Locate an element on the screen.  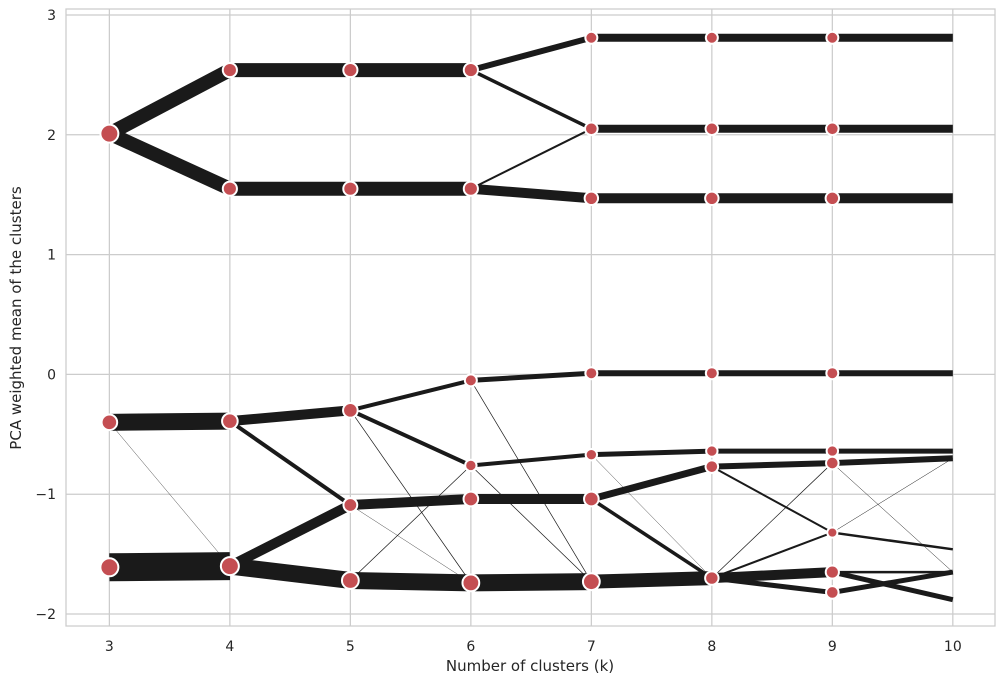
y-axis-ticks: −2 −1 0 1 2 3 is located at coordinates (45, 315).